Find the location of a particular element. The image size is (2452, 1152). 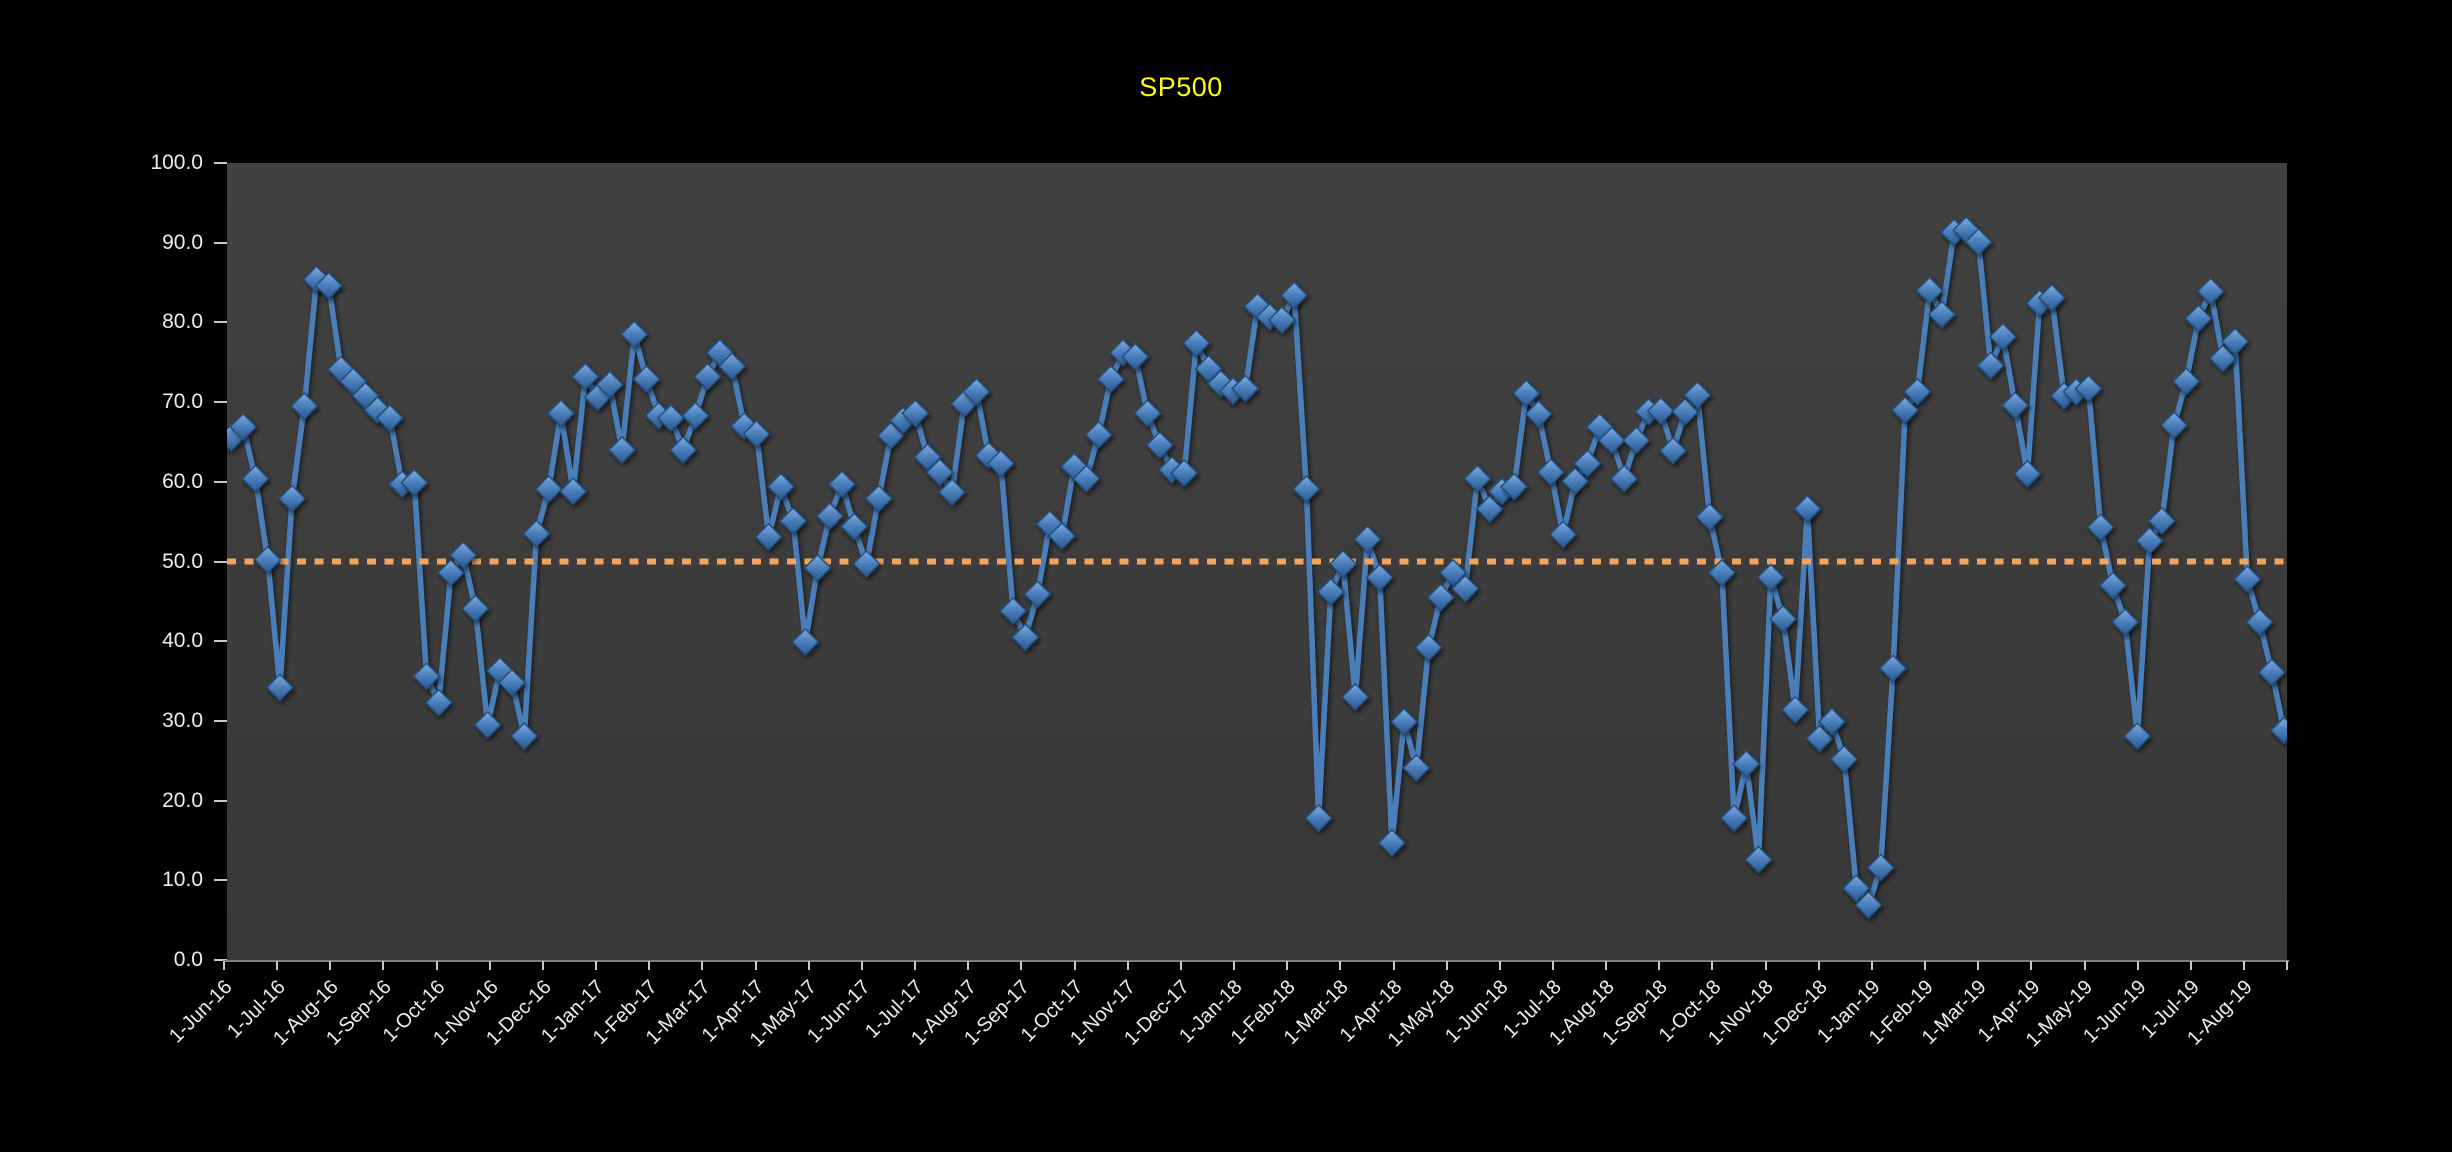

y-axis-label: 20.0 is located at coordinates (182, 800).